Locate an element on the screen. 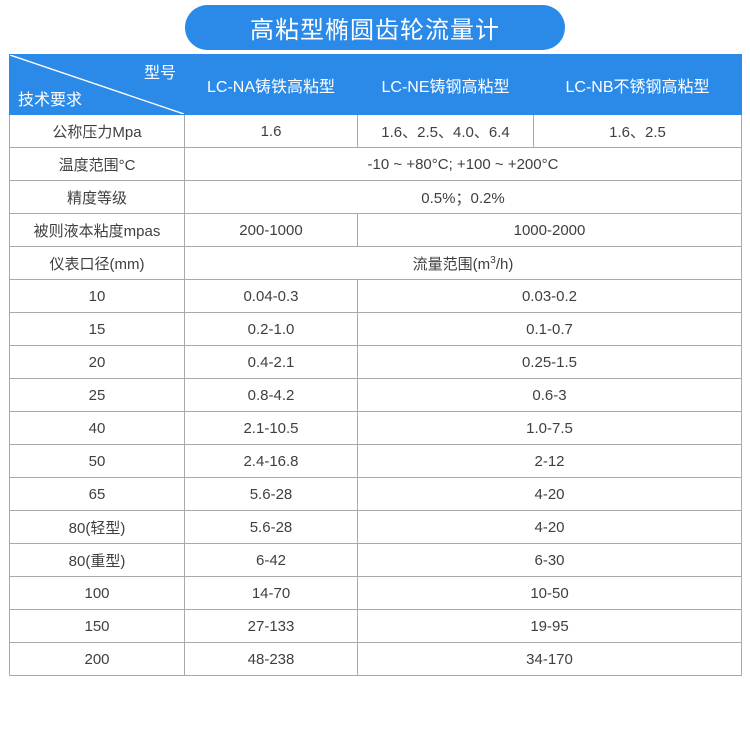  flow-range-exponent: 3 is located at coordinates (493, 260).